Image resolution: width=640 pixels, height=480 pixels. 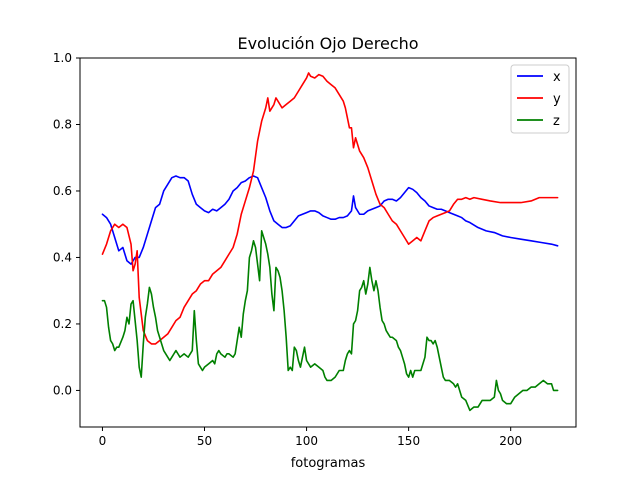 What do you see at coordinates (328, 463) in the screenshot?
I see `x-axis-label: fotogramas` at bounding box center [328, 463].